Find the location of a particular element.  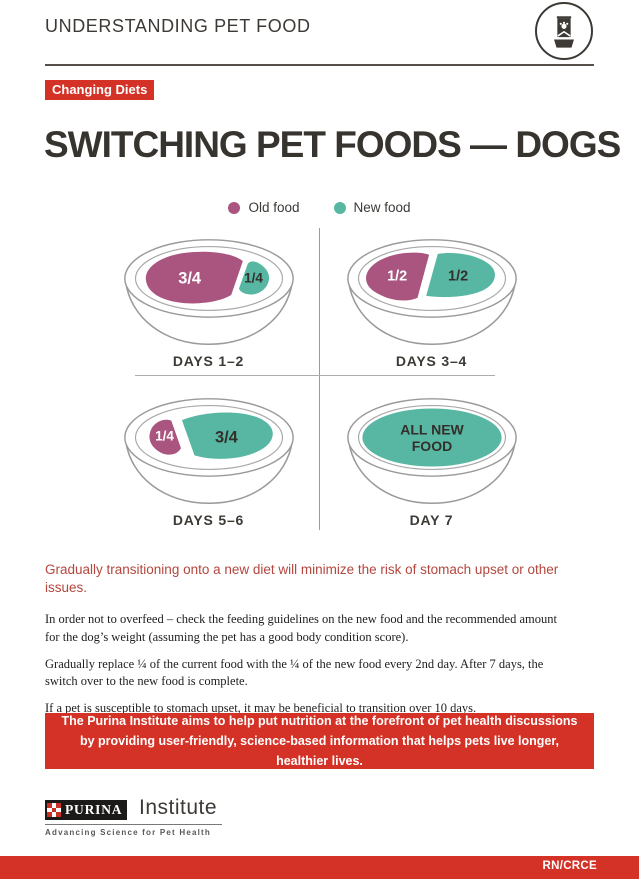

institute-wordmark: Institute is located at coordinates (178, 807).